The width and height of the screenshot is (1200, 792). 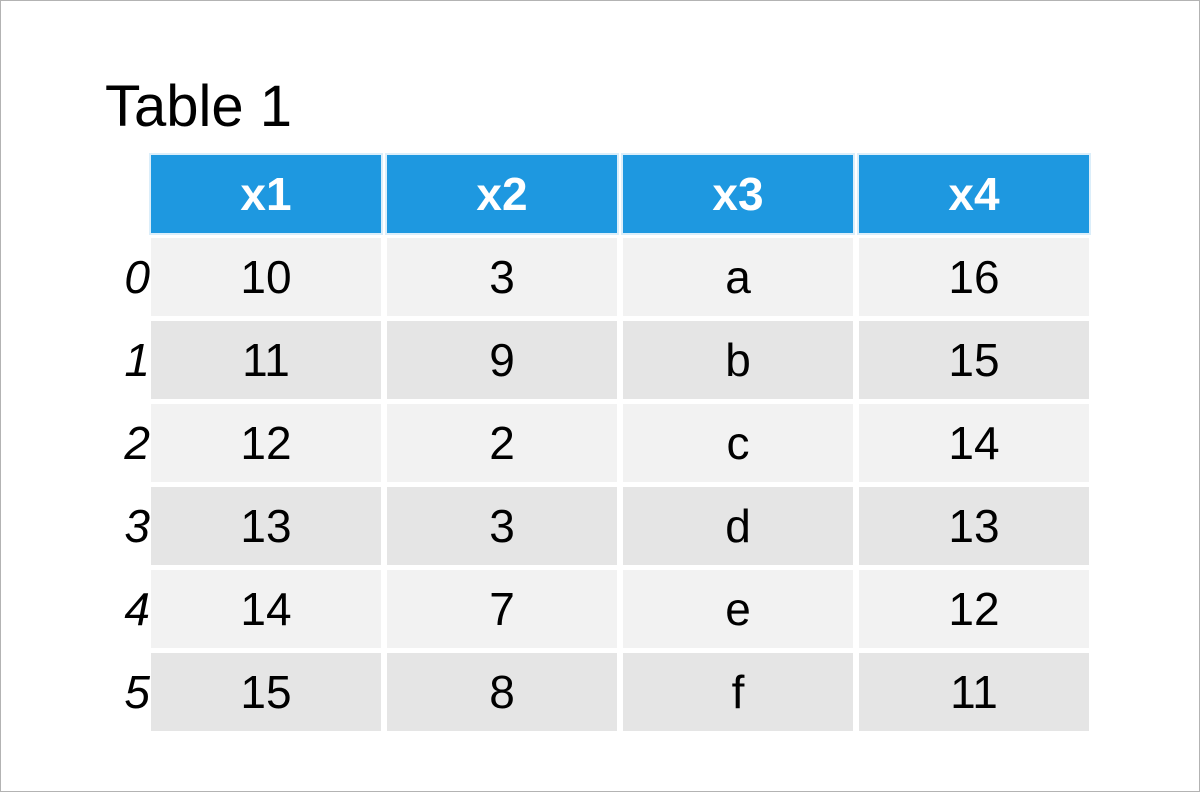 What do you see at coordinates (738, 194) in the screenshot?
I see `column-header-x3: x3` at bounding box center [738, 194].